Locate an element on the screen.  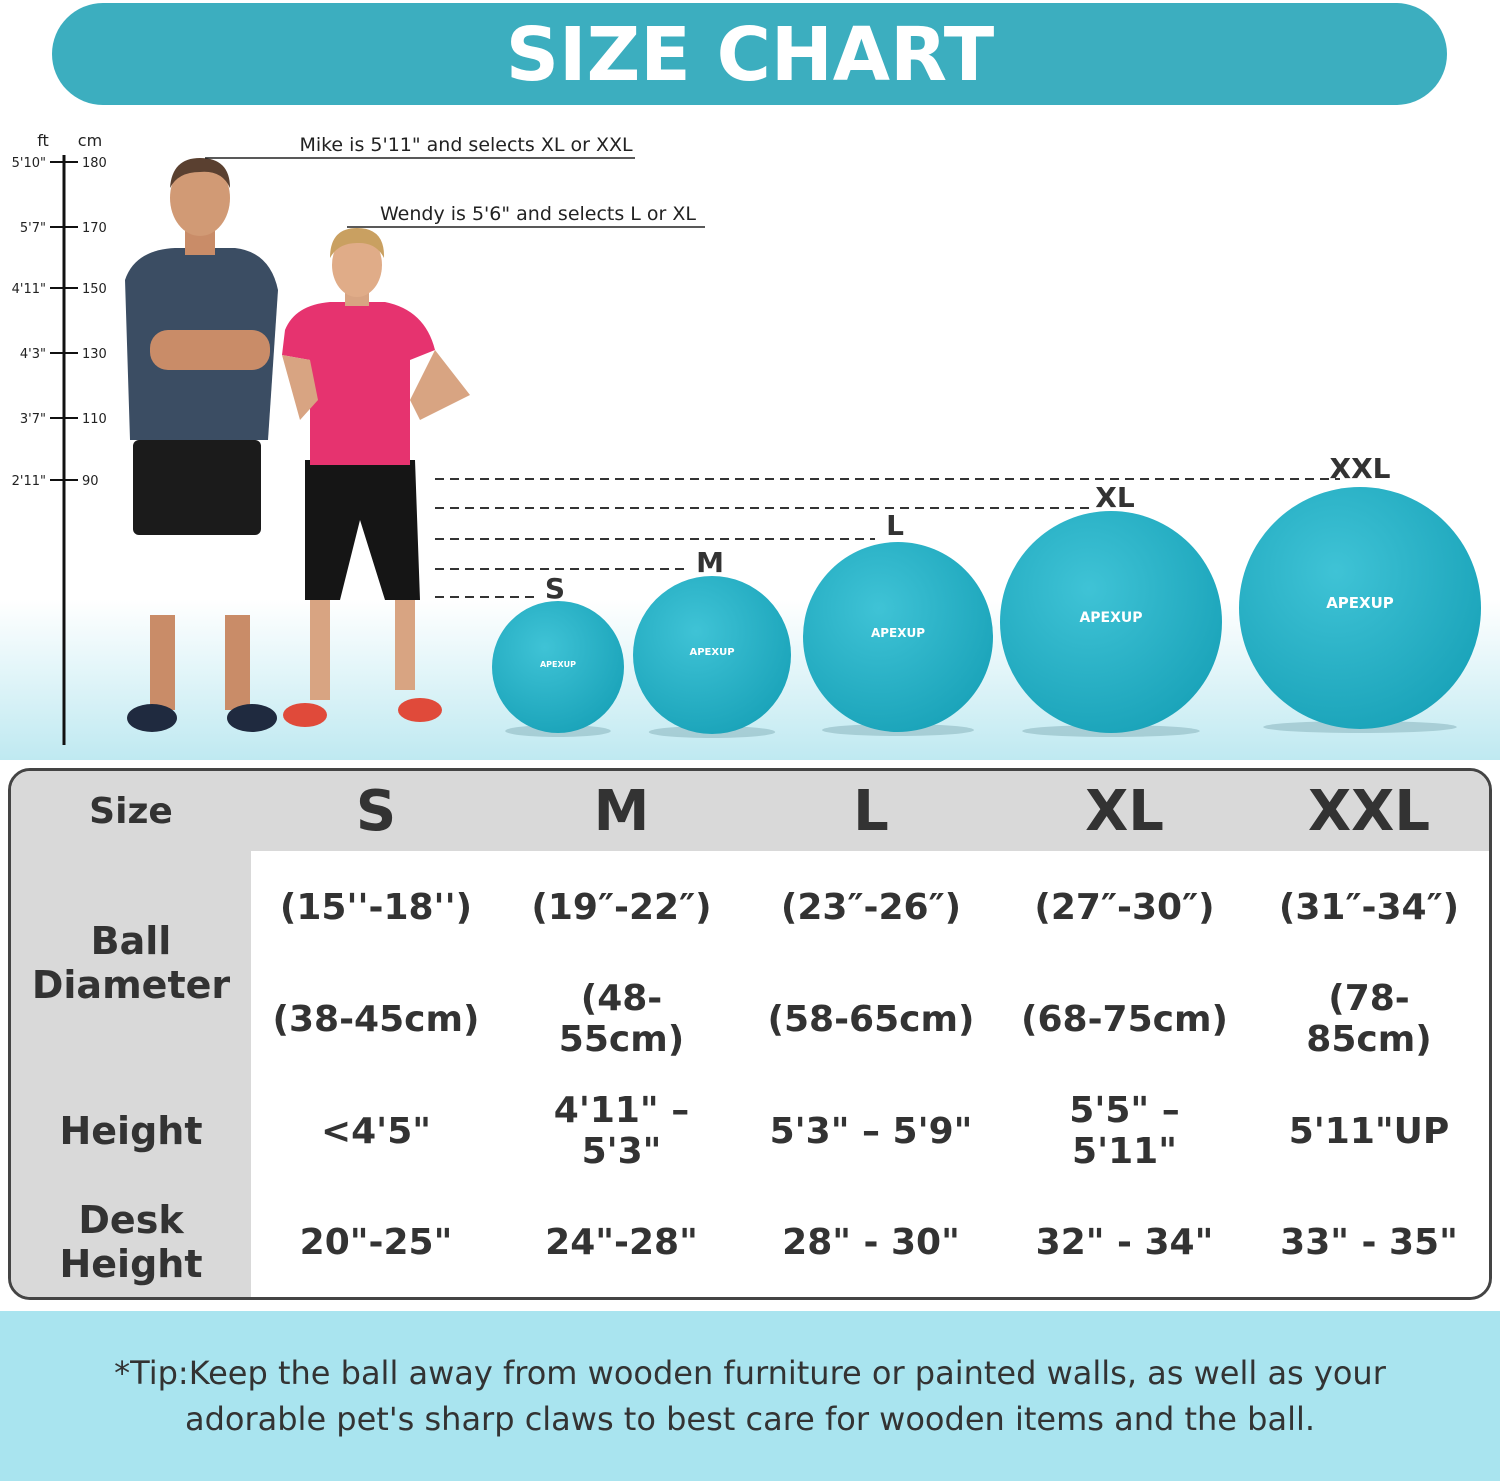
height-value: 5'3" – 5'9" is located at coordinates (872, 1132).